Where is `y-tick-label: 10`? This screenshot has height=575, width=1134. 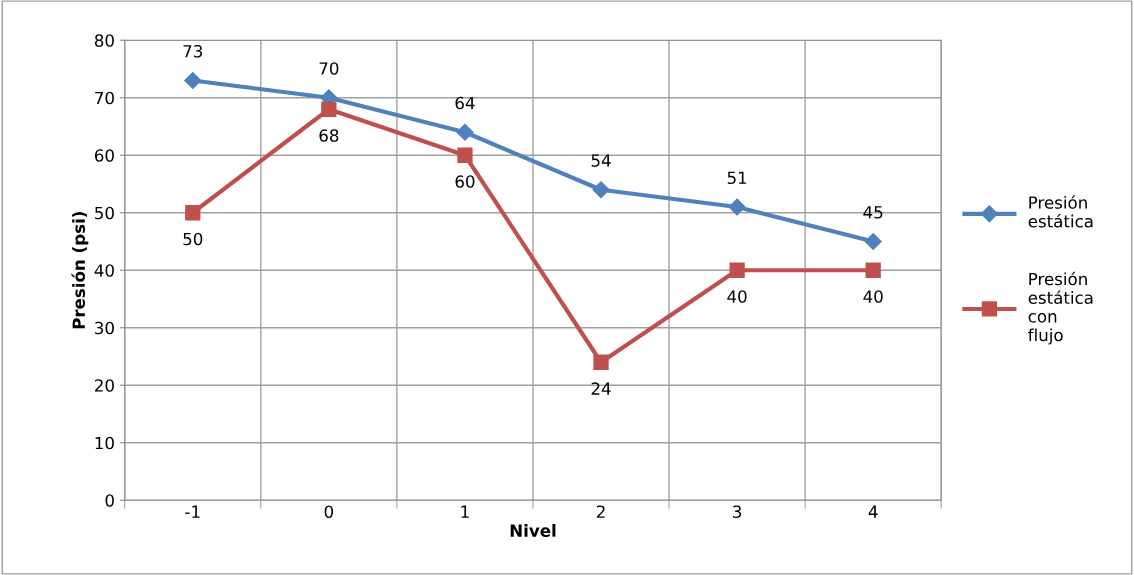 y-tick-label: 10 is located at coordinates (104, 443).